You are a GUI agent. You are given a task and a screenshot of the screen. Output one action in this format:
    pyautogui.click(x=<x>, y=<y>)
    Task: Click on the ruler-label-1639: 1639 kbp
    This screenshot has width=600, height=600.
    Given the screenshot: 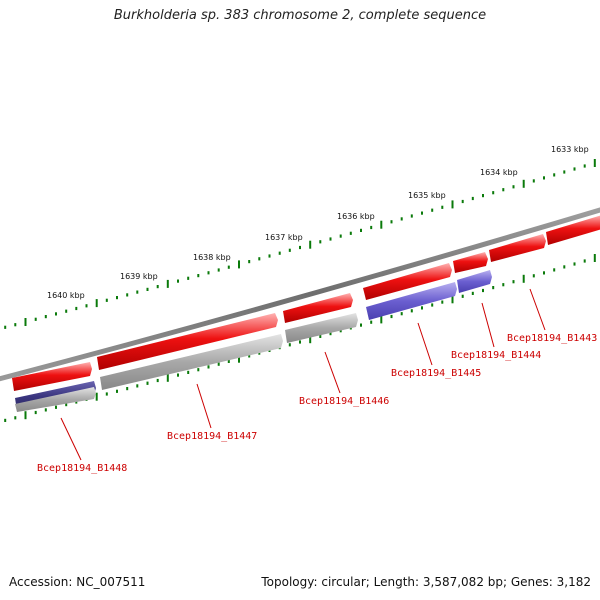 What is the action you would take?
    pyautogui.click(x=139, y=276)
    